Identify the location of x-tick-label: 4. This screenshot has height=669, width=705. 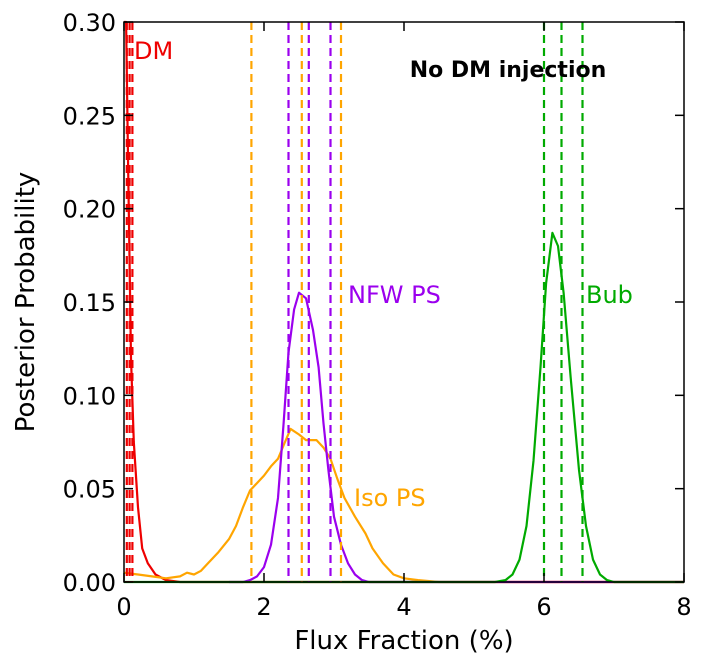
(403, 607).